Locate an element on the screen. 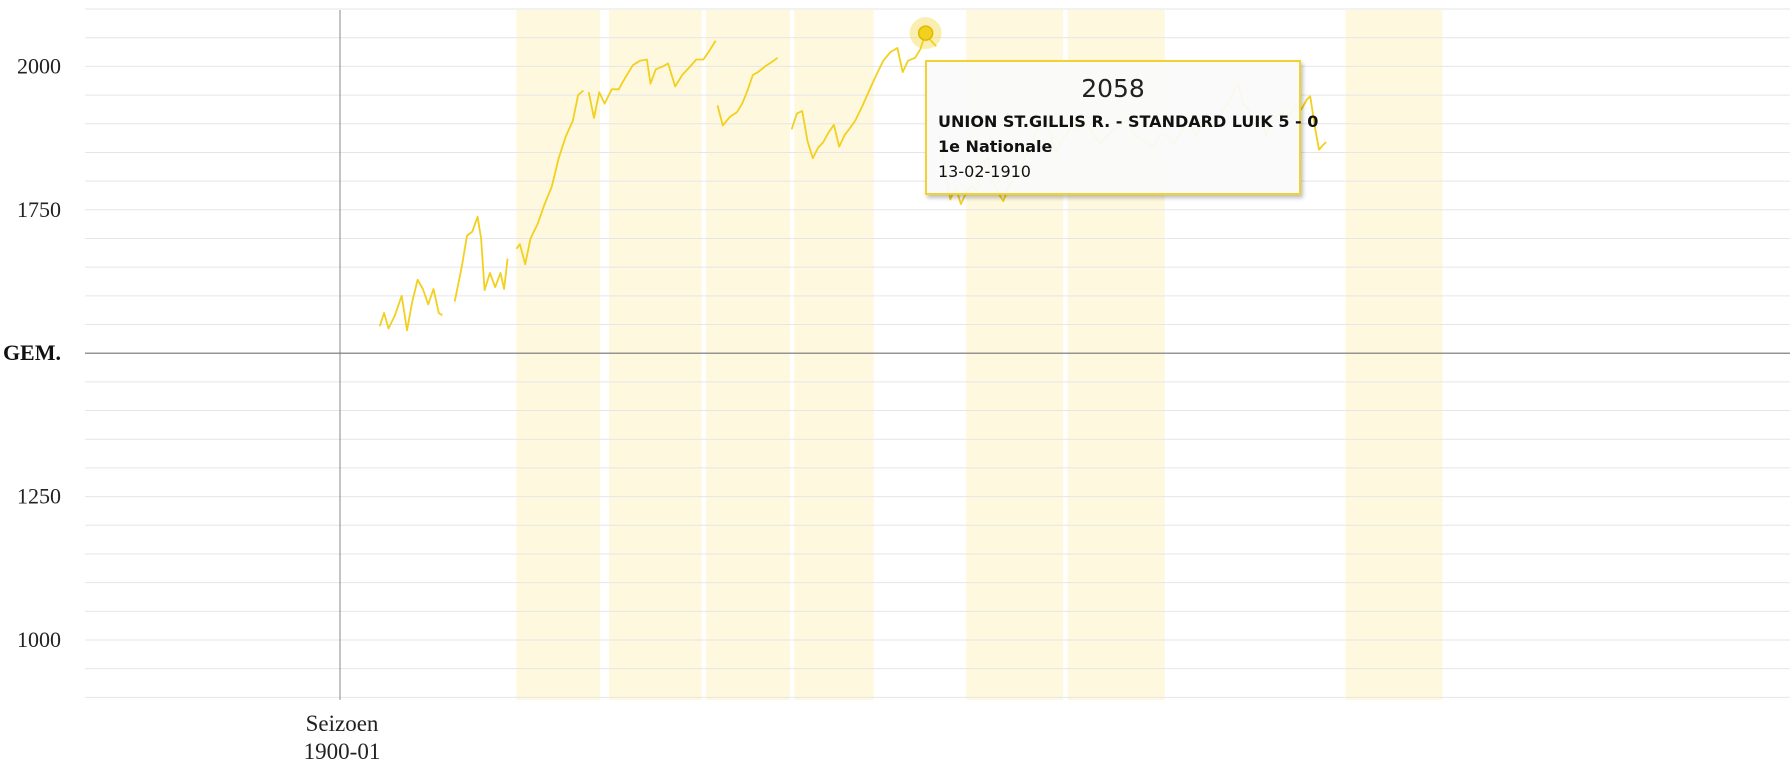  season-start-label: 1900-01 is located at coordinates (342, 751).